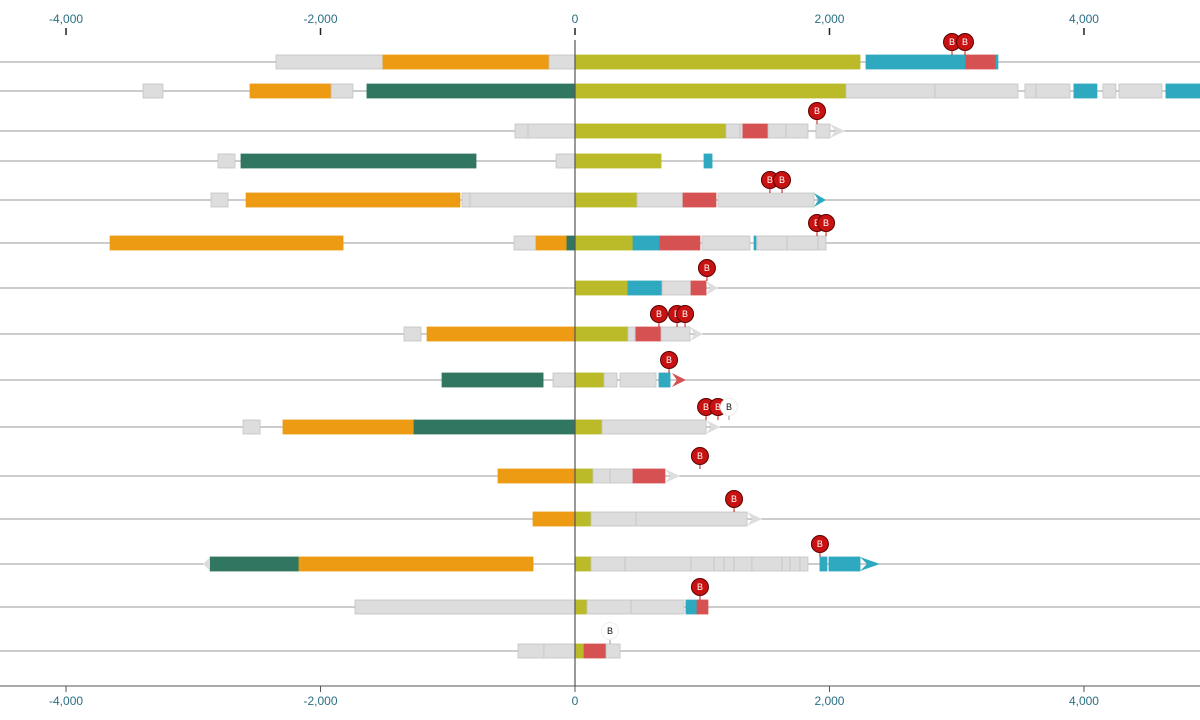 The image size is (1200, 720). I want to click on top-tick-label: 0, so click(575, 19).